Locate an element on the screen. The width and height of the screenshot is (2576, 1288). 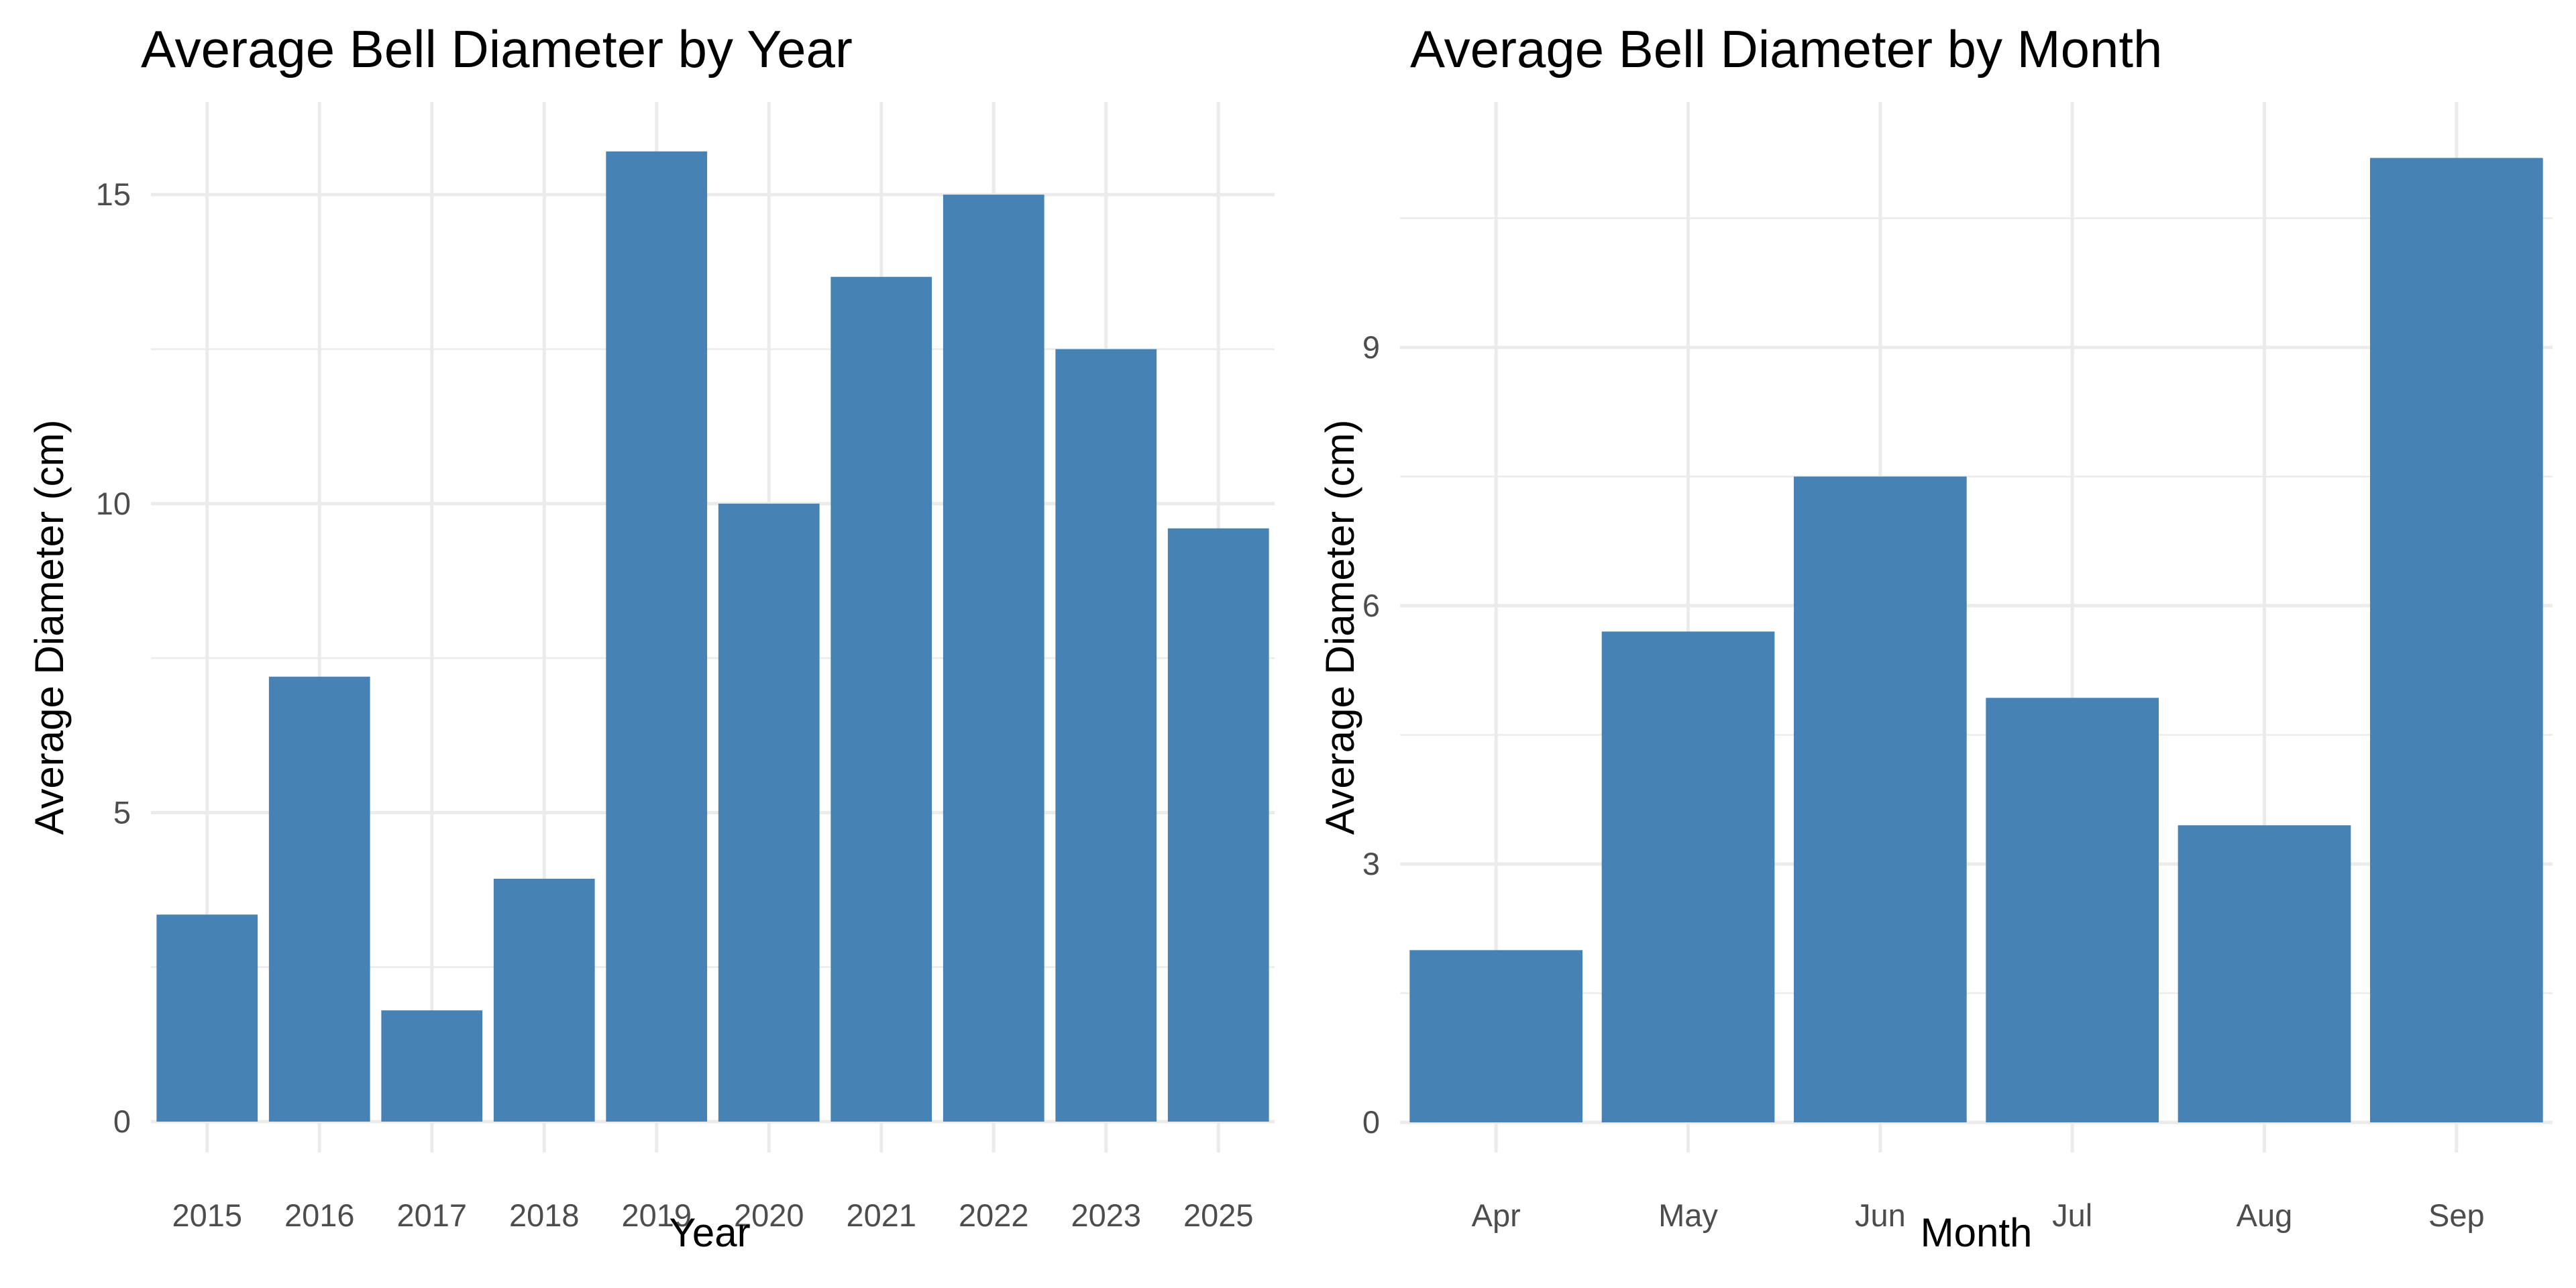
bar-2025 is located at coordinates (1218, 825).